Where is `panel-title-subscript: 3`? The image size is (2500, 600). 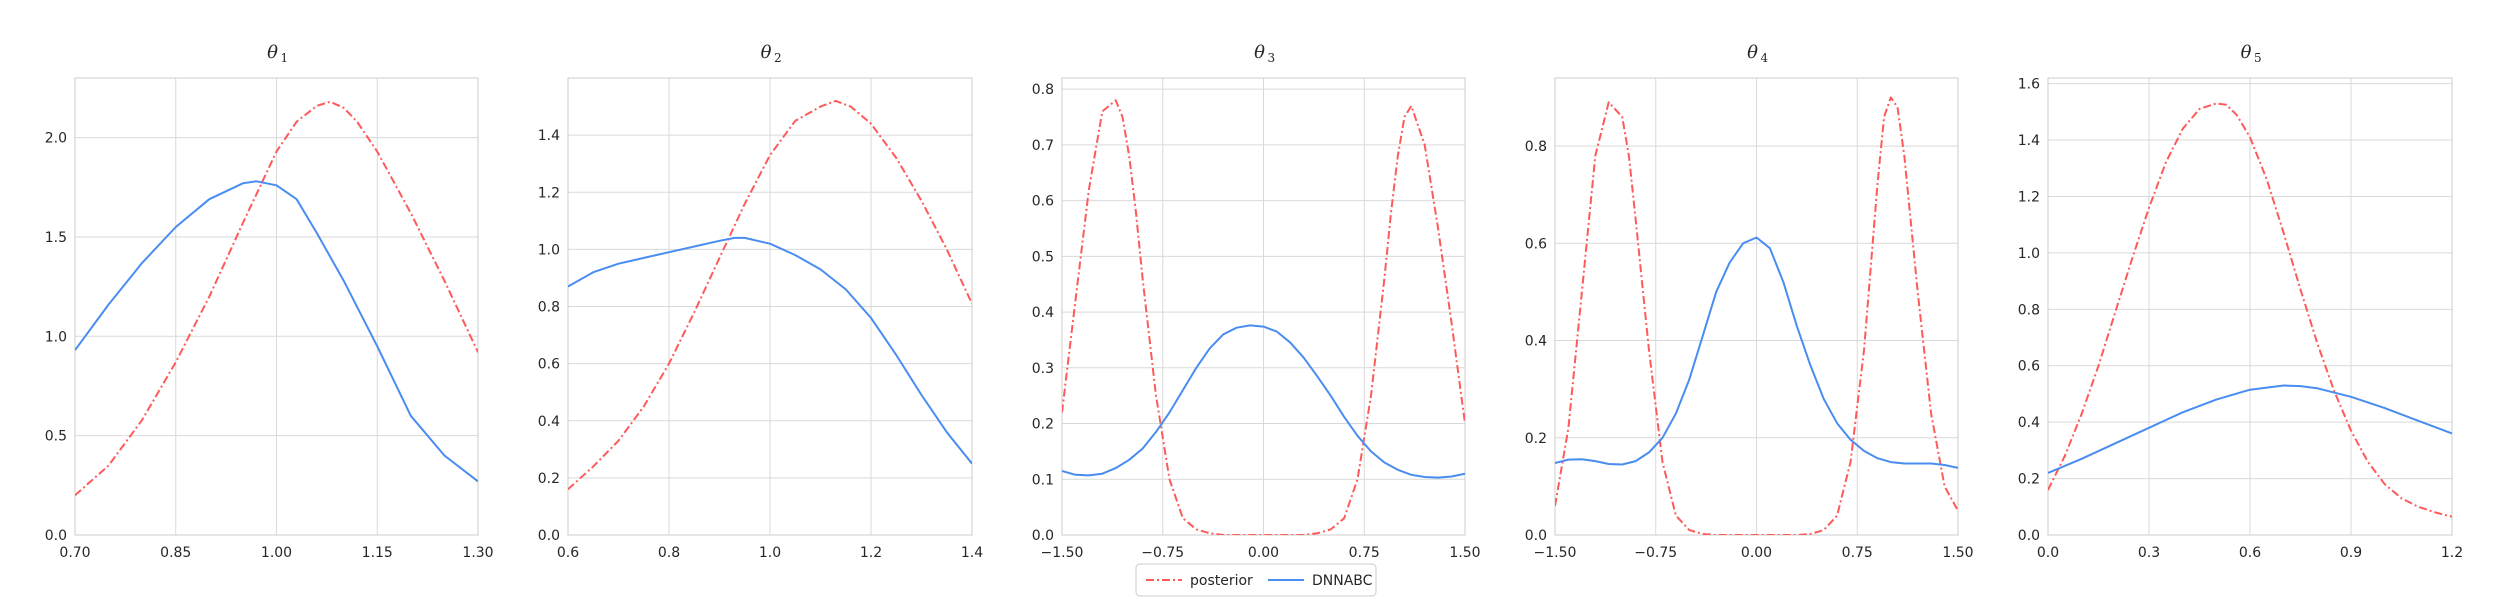
panel-title-subscript: 3 is located at coordinates (1272, 58).